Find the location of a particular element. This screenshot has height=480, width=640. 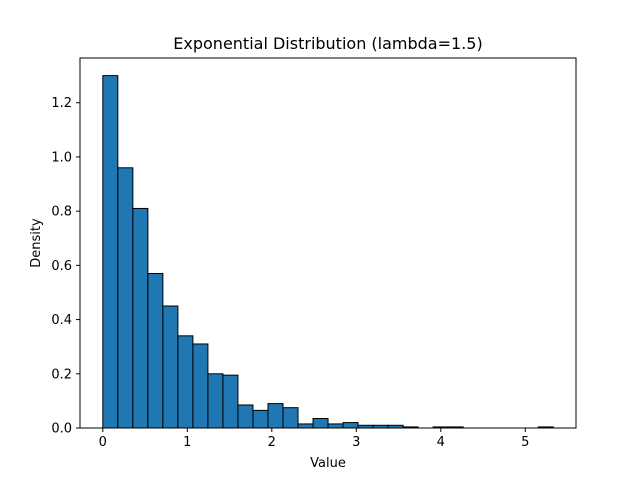

y-axis-ticks: 0.0 0.2 0.4 0.6 0.8 1.0 1.2 is located at coordinates (65, 266).